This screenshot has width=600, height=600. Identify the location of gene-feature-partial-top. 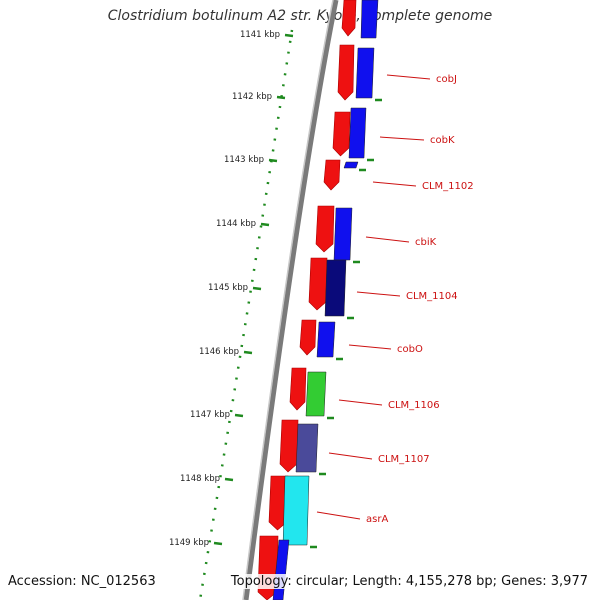
(369, 19).